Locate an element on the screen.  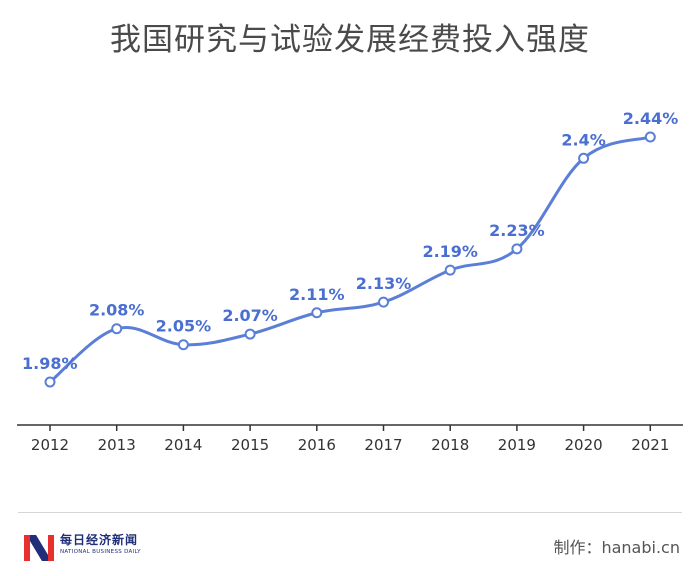
x-tick-label: 2018 is located at coordinates (450, 445).